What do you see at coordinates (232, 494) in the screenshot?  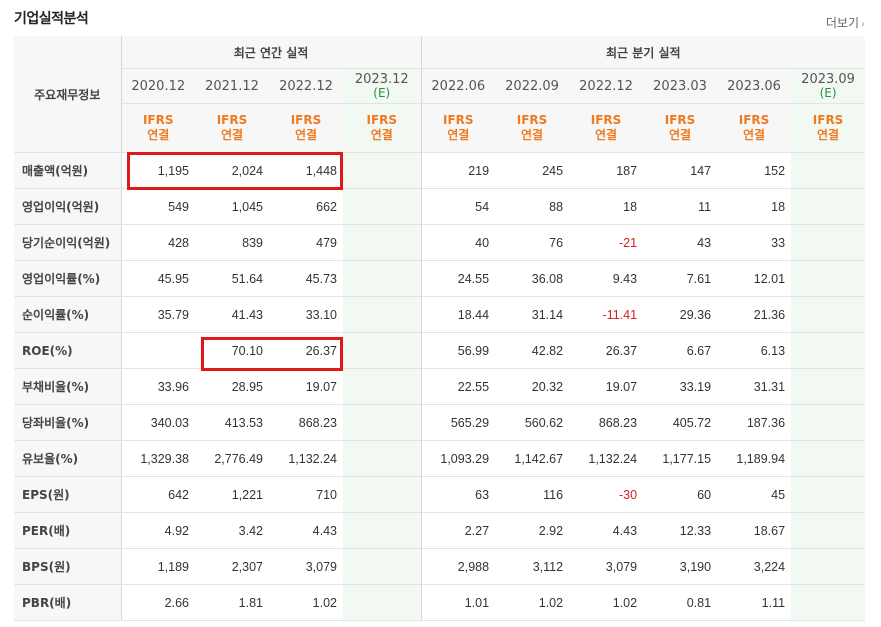 I see `table-cell: 1,221` at bounding box center [232, 494].